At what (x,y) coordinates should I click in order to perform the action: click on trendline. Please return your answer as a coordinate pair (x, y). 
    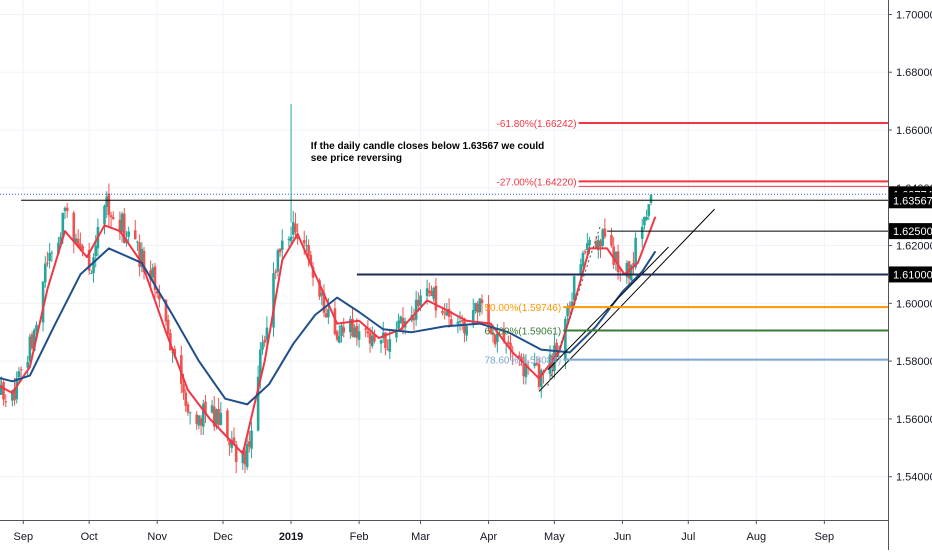
    Looking at the image, I should click on (608, 308).